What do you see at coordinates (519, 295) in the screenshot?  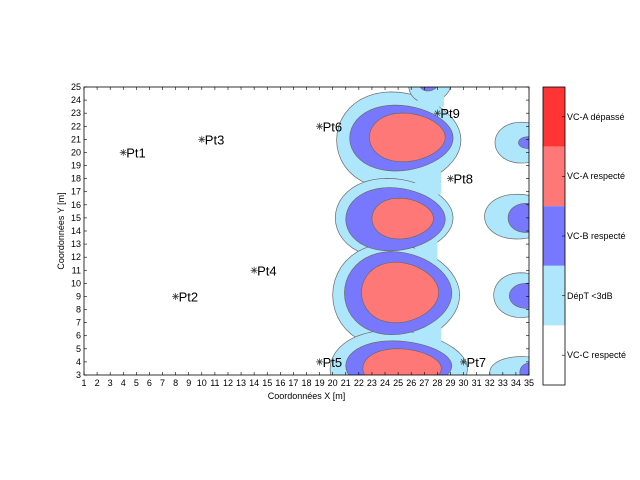 I see `contour-blue-r3` at bounding box center [519, 295].